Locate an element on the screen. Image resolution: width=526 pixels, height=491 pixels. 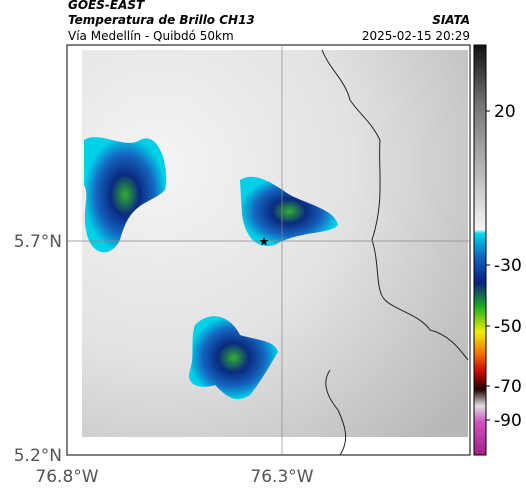
border-line is located at coordinates (336, 412).